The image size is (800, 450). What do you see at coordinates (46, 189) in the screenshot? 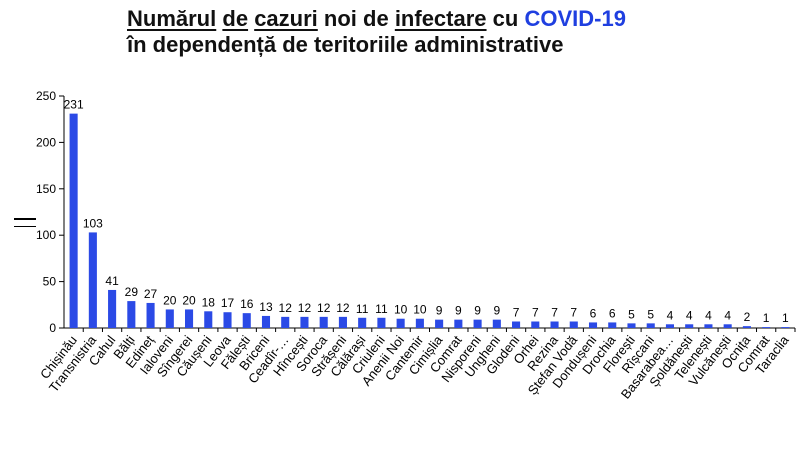
I see `y-tick-label: 150` at bounding box center [46, 189].